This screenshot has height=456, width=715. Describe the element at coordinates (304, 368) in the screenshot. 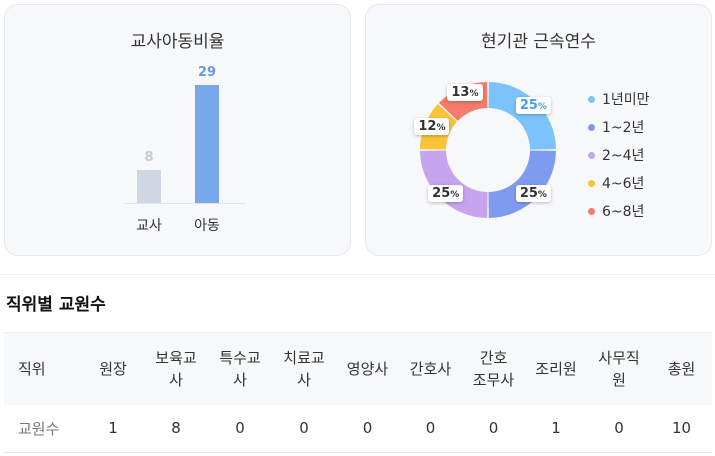

I see `column-header: 치료교 사` at that location.